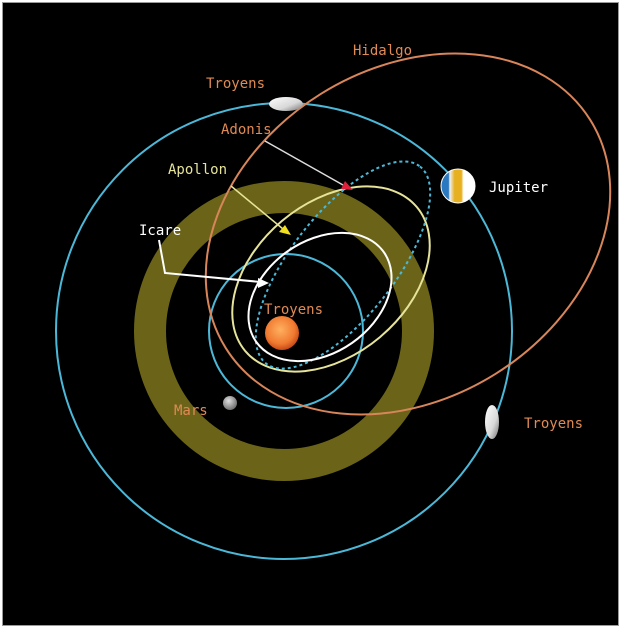  I want to click on label-troyens-center: Troyens, so click(293, 310).